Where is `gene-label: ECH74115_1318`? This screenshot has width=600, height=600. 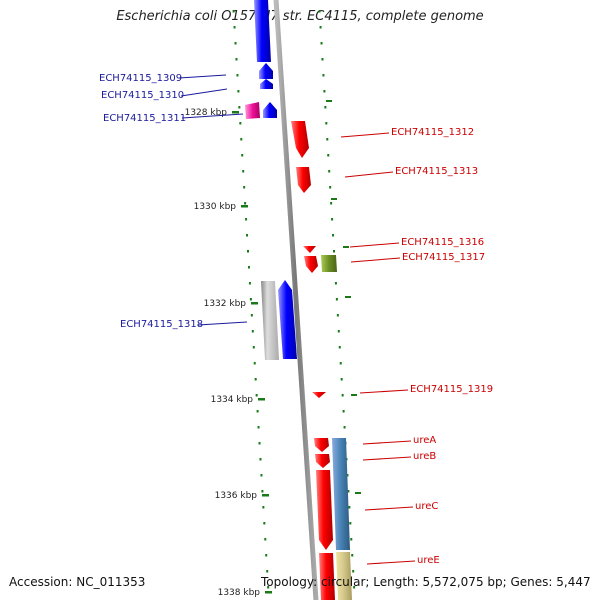 gene-label: ECH74115_1318 is located at coordinates (161, 324).